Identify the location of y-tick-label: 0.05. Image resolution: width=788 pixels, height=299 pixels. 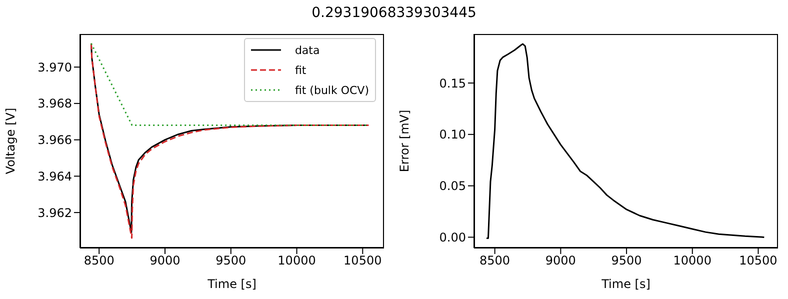
(452, 186).